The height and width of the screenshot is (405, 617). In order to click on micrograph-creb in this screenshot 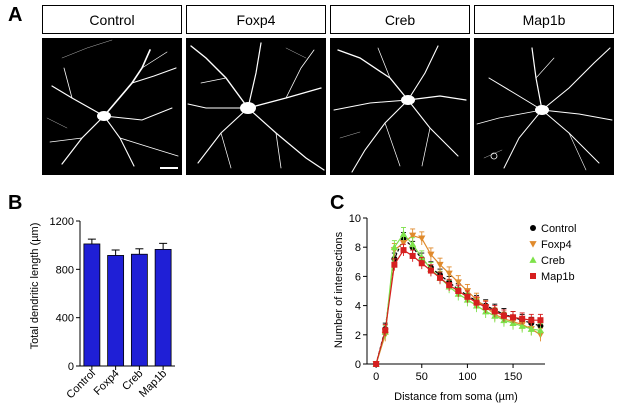, I will do `click(400, 106)`.